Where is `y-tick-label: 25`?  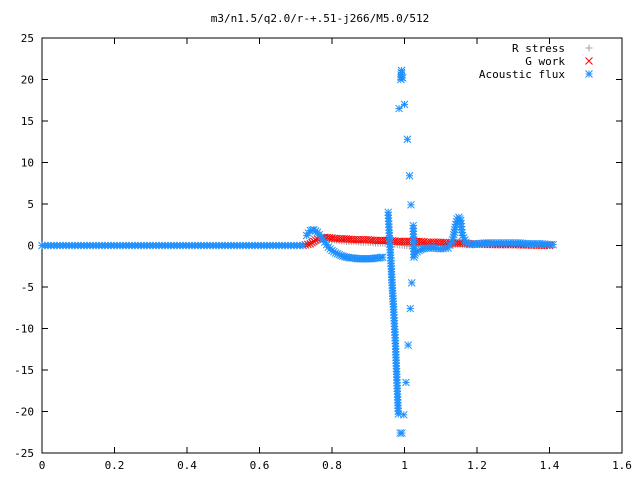
y-tick-label: 25 is located at coordinates (27, 38).